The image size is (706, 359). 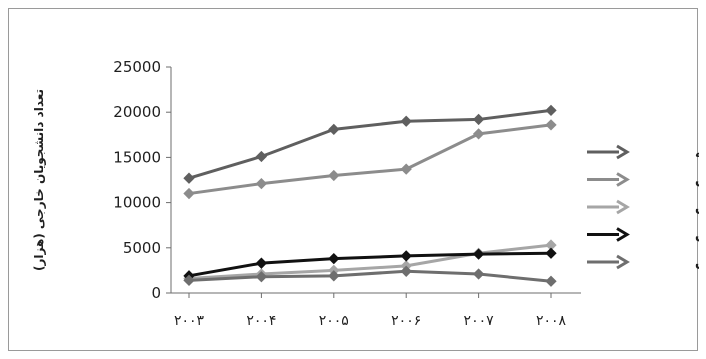 What do you see at coordinates (142, 180) in the screenshot?
I see `y-axis-ticks: 0 5000 10000 15000 20000 25000` at bounding box center [142, 180].